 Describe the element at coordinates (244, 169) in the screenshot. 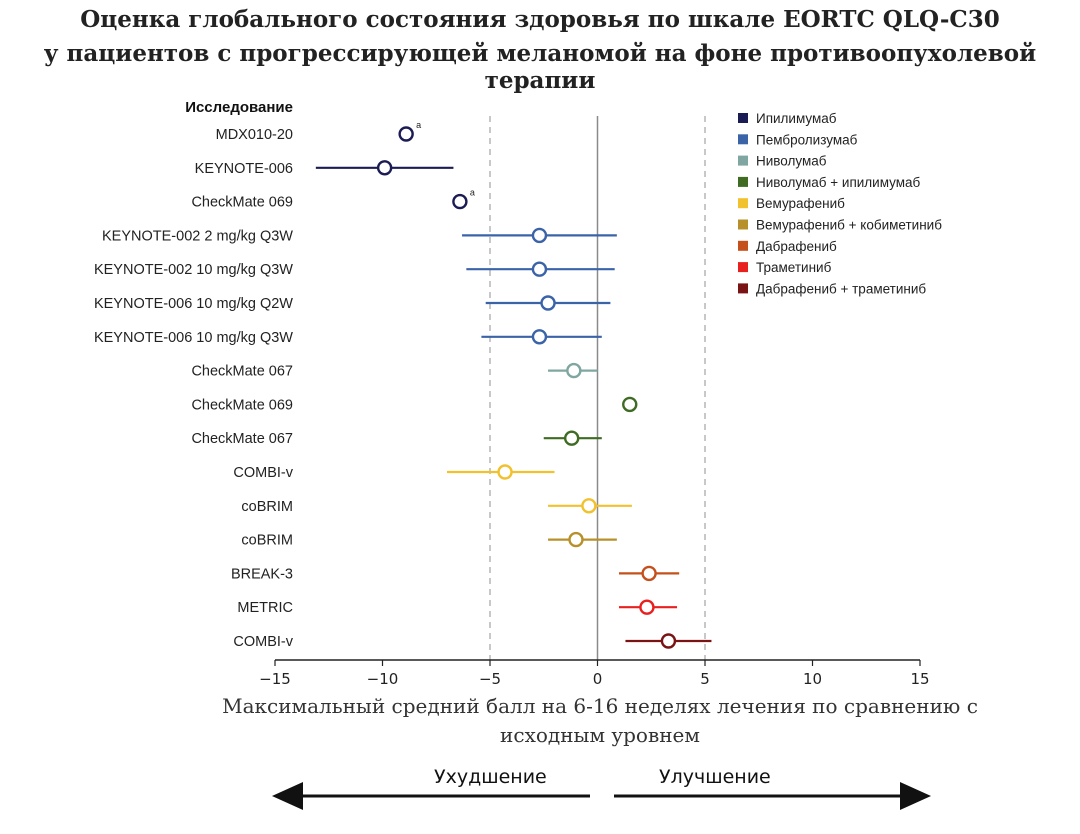

I see `study-label: KEYNOTE-006` at that location.